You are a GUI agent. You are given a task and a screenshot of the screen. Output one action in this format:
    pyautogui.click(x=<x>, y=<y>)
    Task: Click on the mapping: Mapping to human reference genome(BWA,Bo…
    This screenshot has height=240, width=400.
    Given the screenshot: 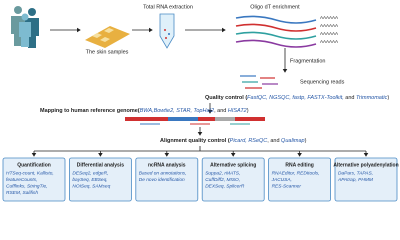 What is the action you would take?
    pyautogui.click(x=144, y=111)
    